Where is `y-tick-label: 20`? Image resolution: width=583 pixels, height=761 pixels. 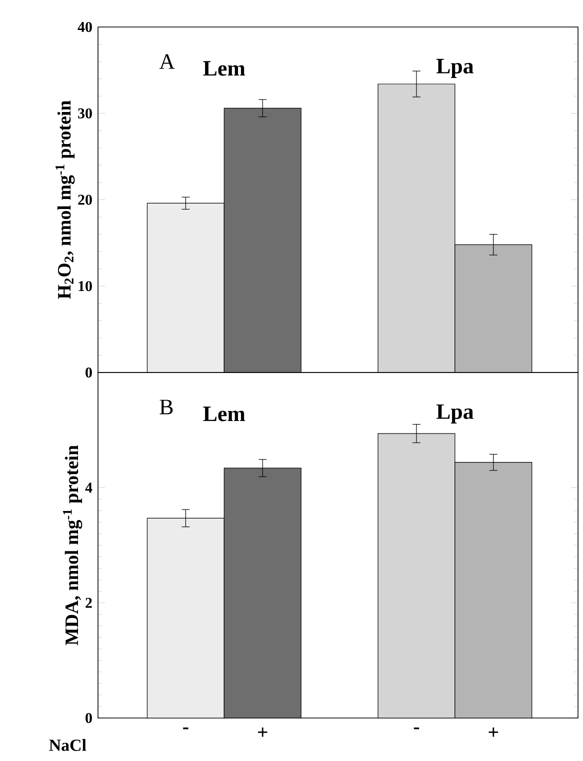
y-tick-label: 20 is located at coordinates (85, 199).